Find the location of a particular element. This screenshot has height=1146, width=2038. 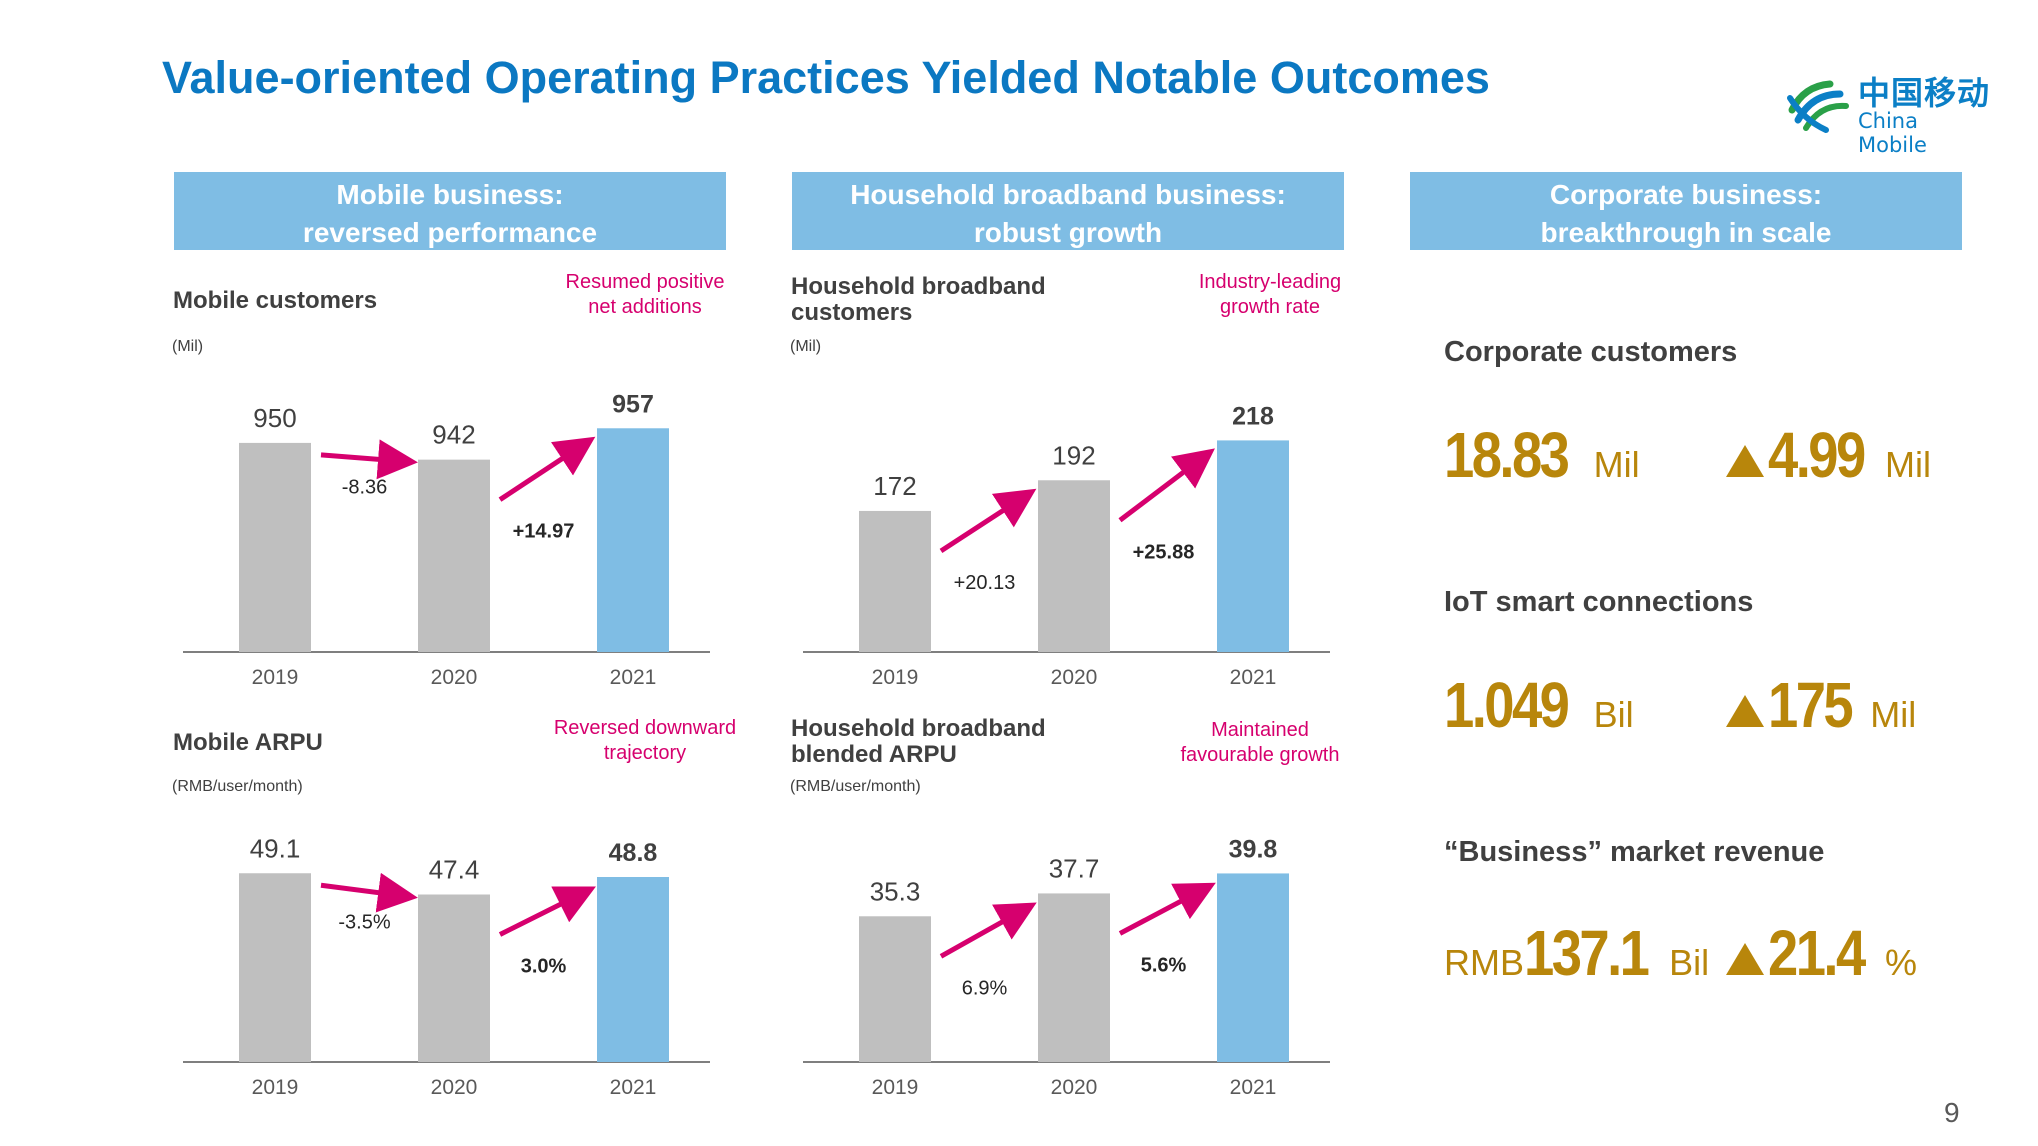

broadband-customers-title: Household broadband customers is located at coordinates (918, 300).